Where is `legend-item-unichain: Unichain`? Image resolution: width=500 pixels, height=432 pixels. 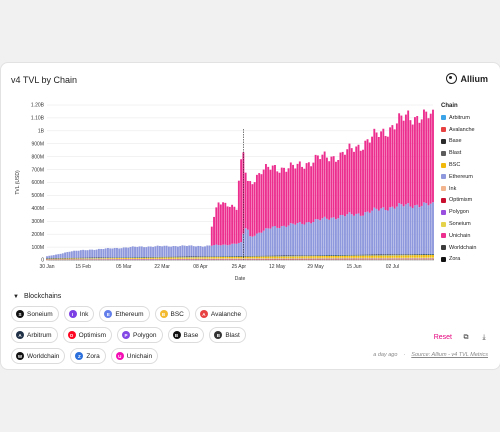
legend-item-unichain: Unichain is located at coordinates (458, 236).